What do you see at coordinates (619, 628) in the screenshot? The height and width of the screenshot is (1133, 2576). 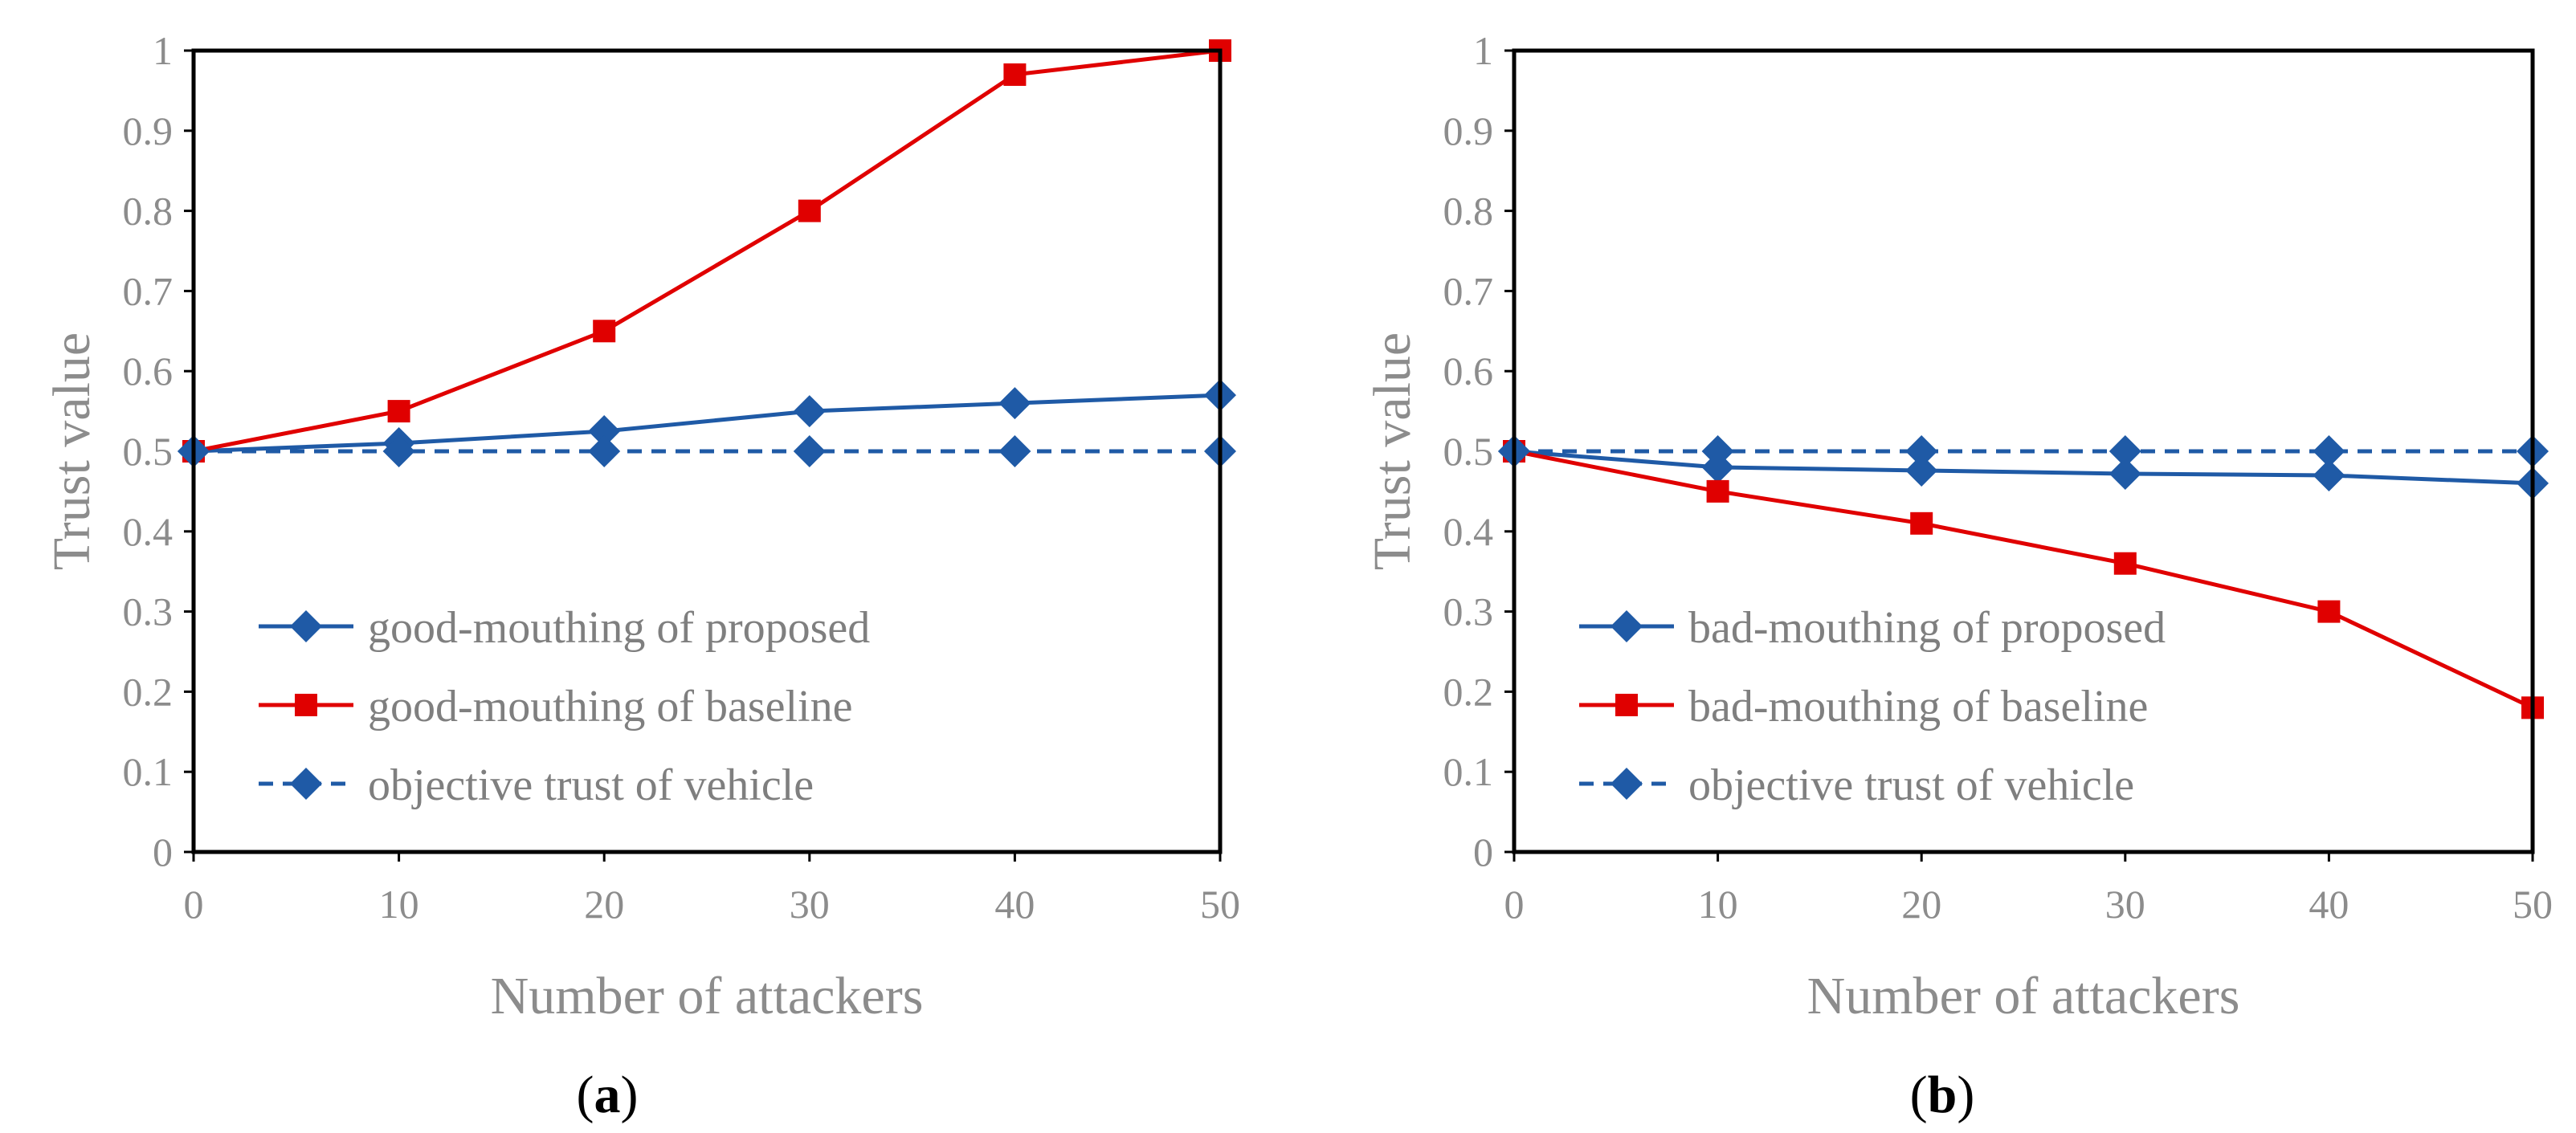 I see `legend-label: good-mouthing of proposed` at bounding box center [619, 628].